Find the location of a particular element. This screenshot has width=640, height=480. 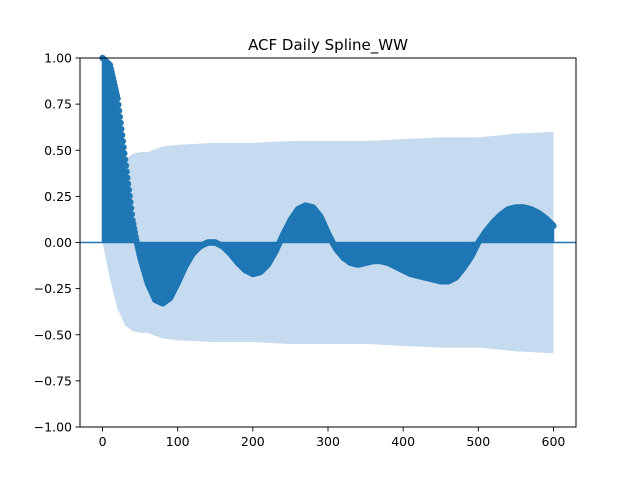

y-tick-label: −0.75 is located at coordinates (53, 380).